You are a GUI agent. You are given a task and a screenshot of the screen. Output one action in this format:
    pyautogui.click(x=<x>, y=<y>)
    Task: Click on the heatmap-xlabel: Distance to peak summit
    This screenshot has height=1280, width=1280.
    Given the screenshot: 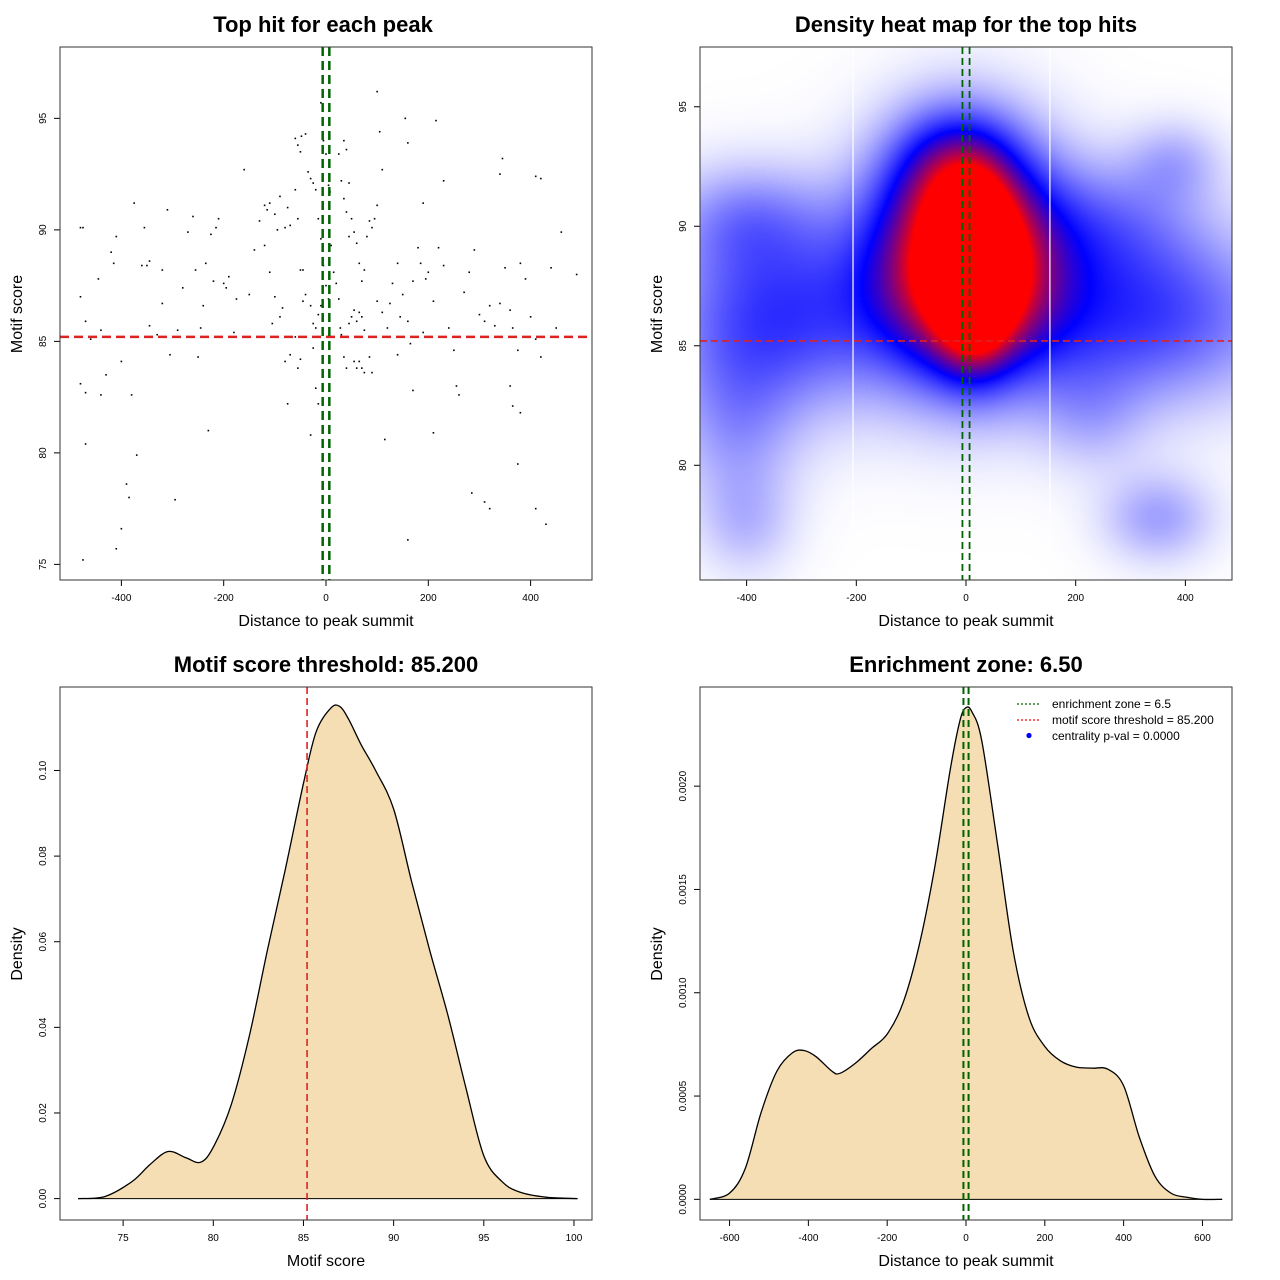 What is the action you would take?
    pyautogui.click(x=966, y=621)
    